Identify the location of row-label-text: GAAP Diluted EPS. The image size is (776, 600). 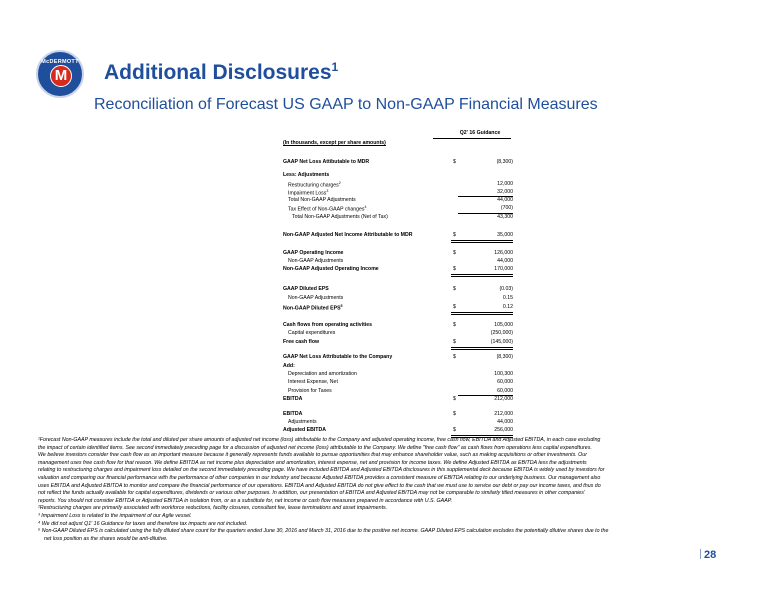
(306, 289).